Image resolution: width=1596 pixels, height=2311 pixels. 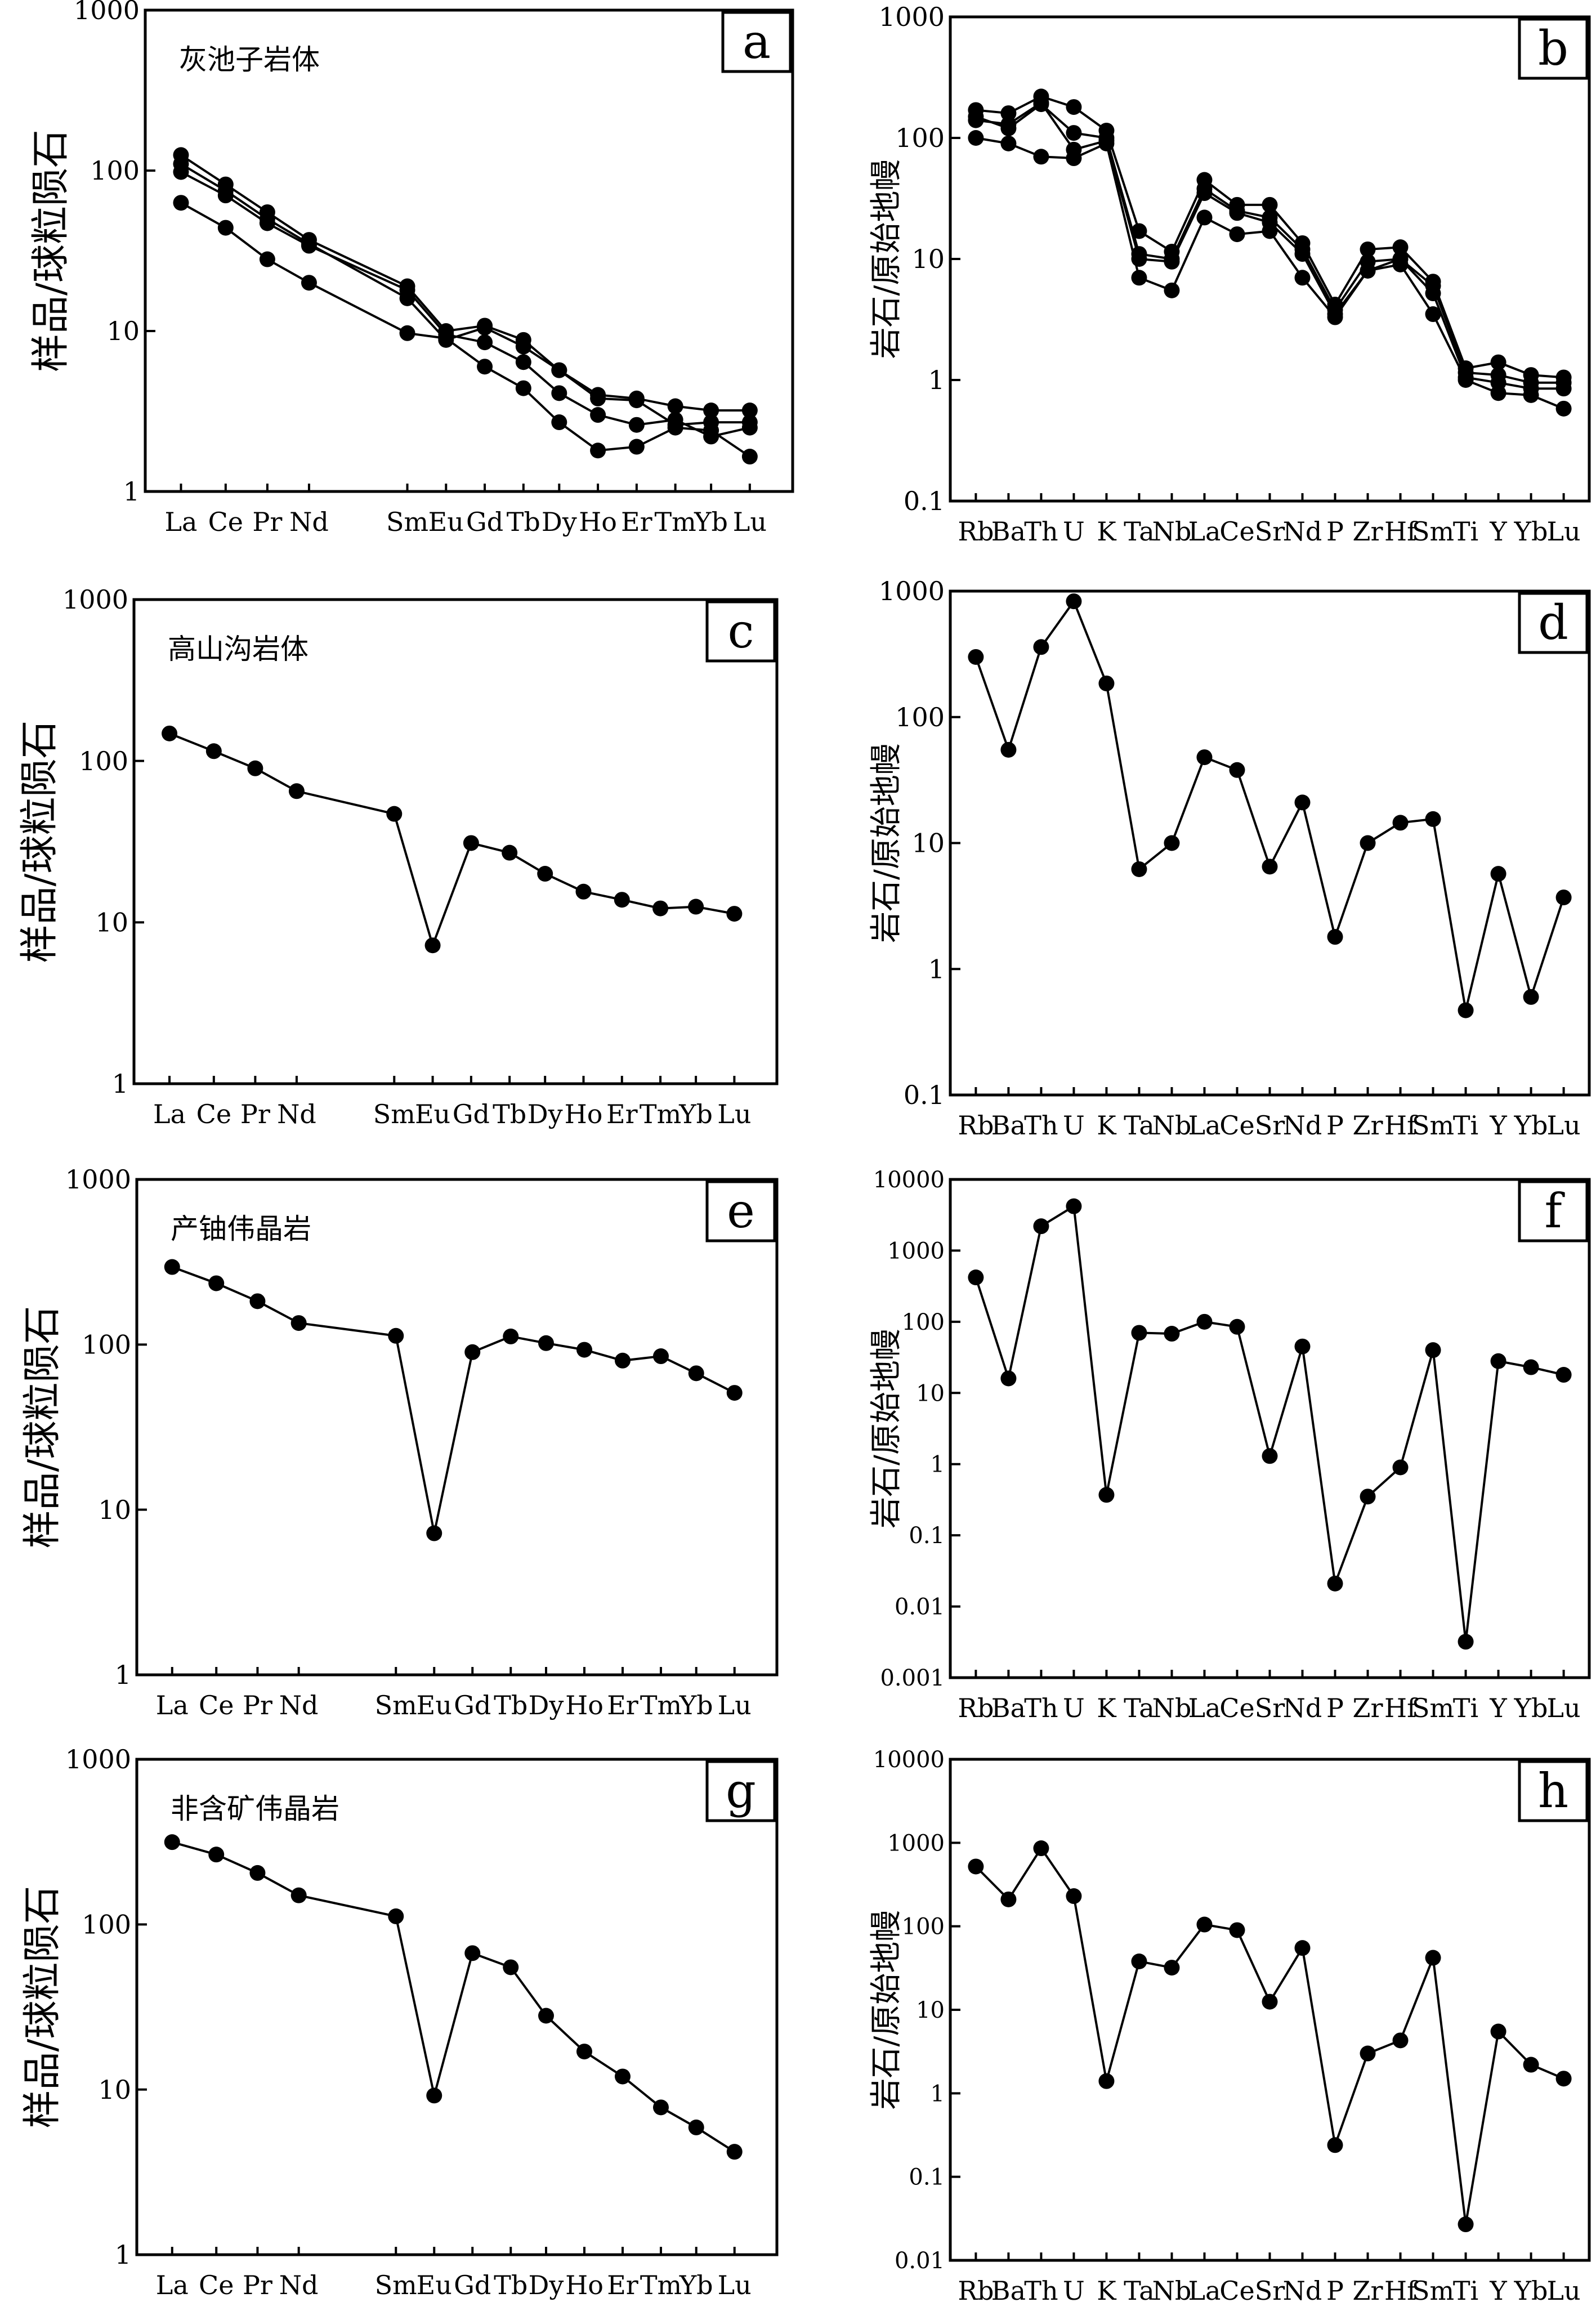 I want to click on y-tick-label: 0.001, so click(x=913, y=1678).